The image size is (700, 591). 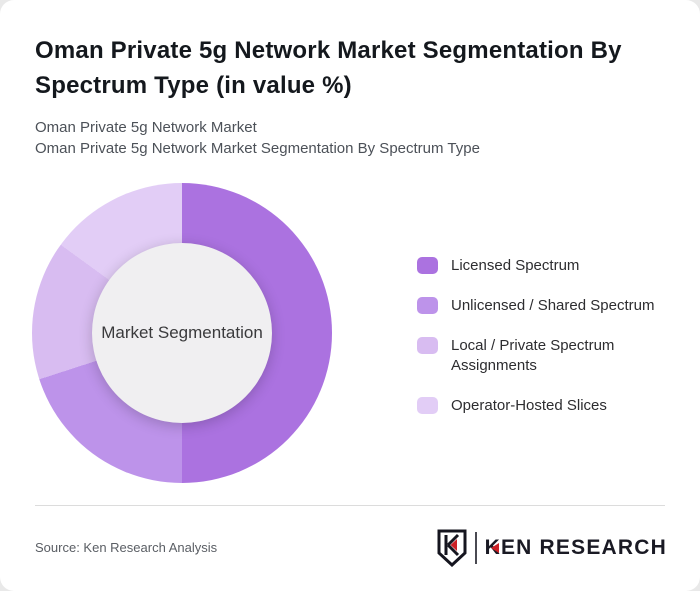 I want to click on donut-center: Market Segmentation, so click(x=182, y=333).